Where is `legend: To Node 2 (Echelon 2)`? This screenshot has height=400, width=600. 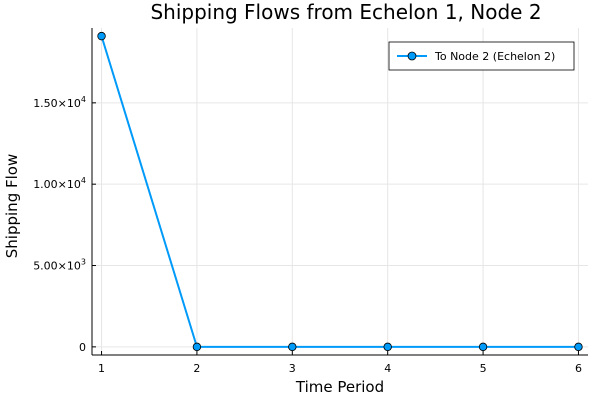
legend: To Node 2 (Echelon 2) is located at coordinates (481, 56).